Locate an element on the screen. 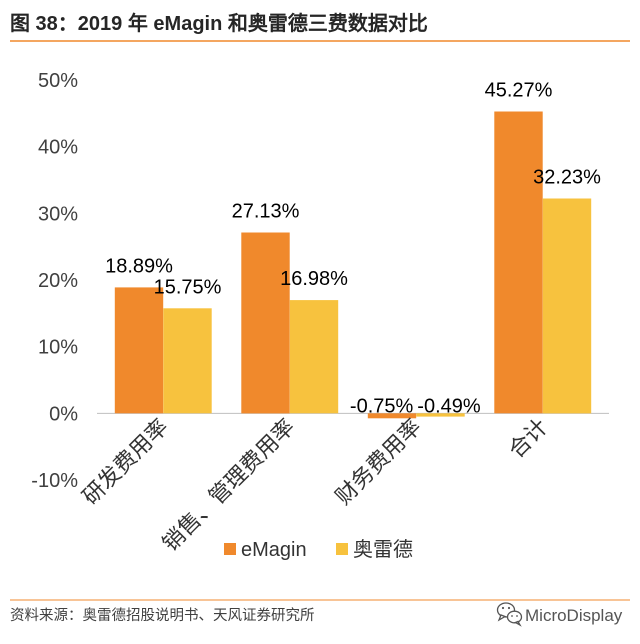 Image resolution: width=640 pixels, height=644 pixels. x-tick-label: 财务费用率 is located at coordinates (377, 461).